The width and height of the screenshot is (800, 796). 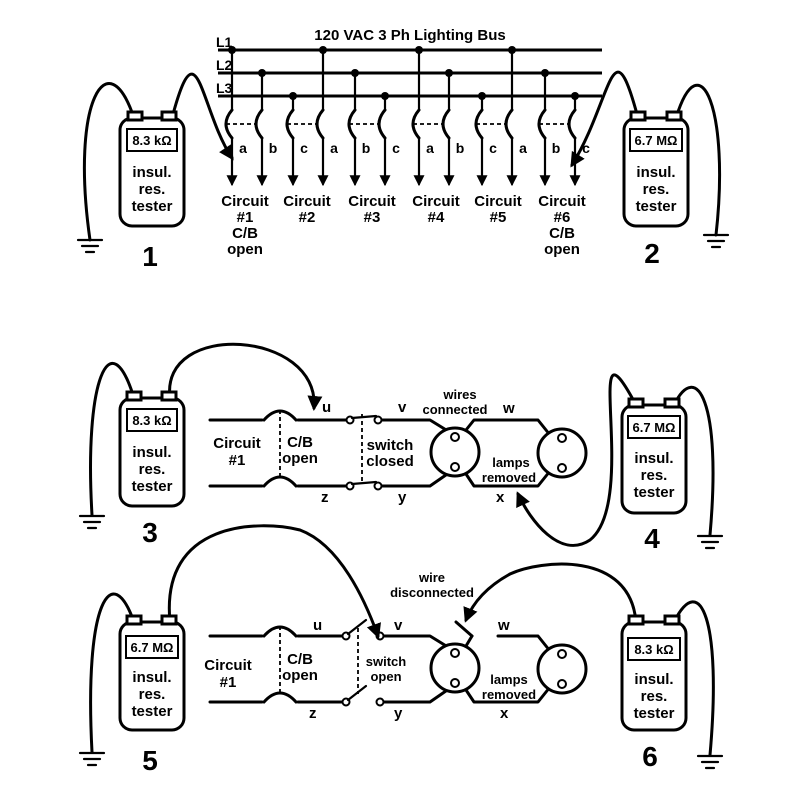 I want to click on meter-reading-4: 6.7 MΩ, so click(x=654, y=427).